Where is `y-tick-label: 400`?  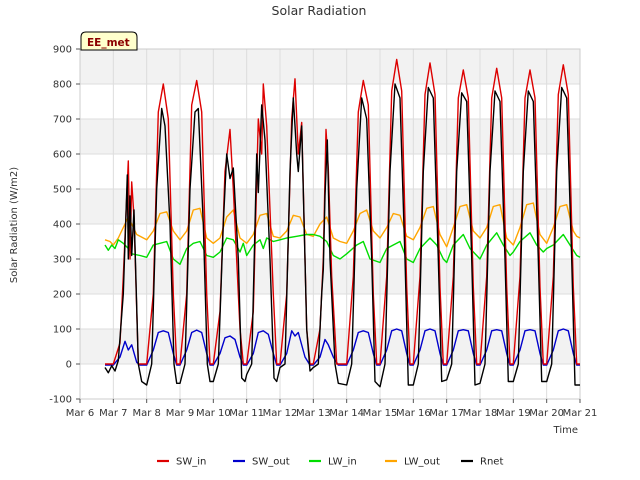 y-tick-label: 400 is located at coordinates (62, 225).